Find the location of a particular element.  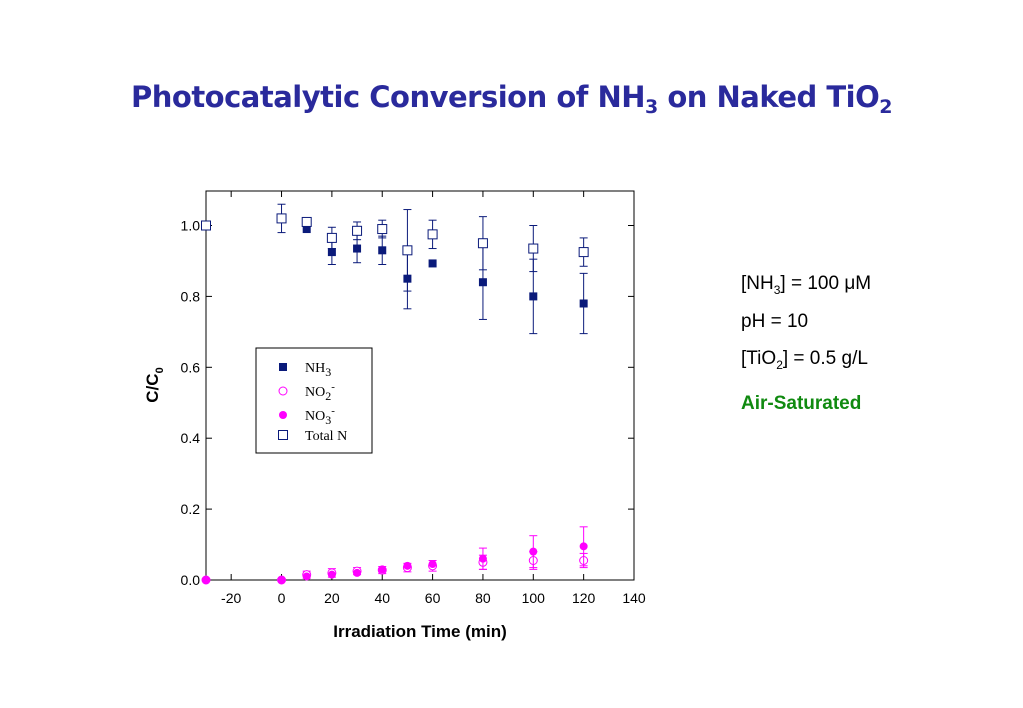

legend-box is located at coordinates (314, 400).